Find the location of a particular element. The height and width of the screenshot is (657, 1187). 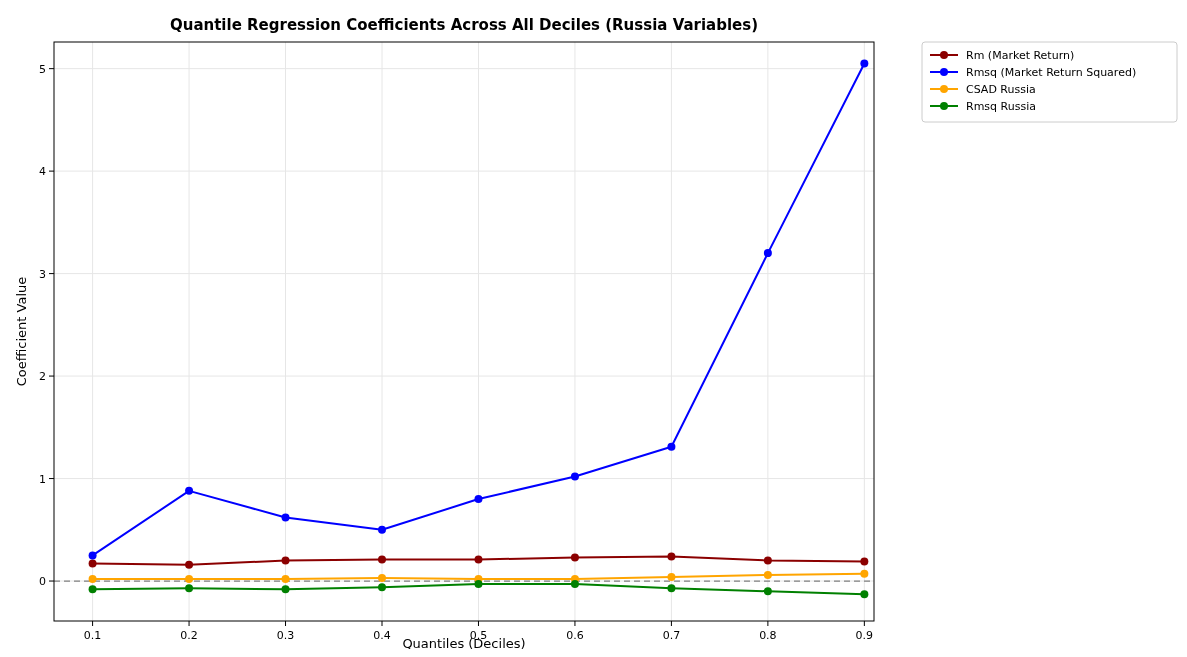

x-tick-label: 0.6 is located at coordinates (575, 635).